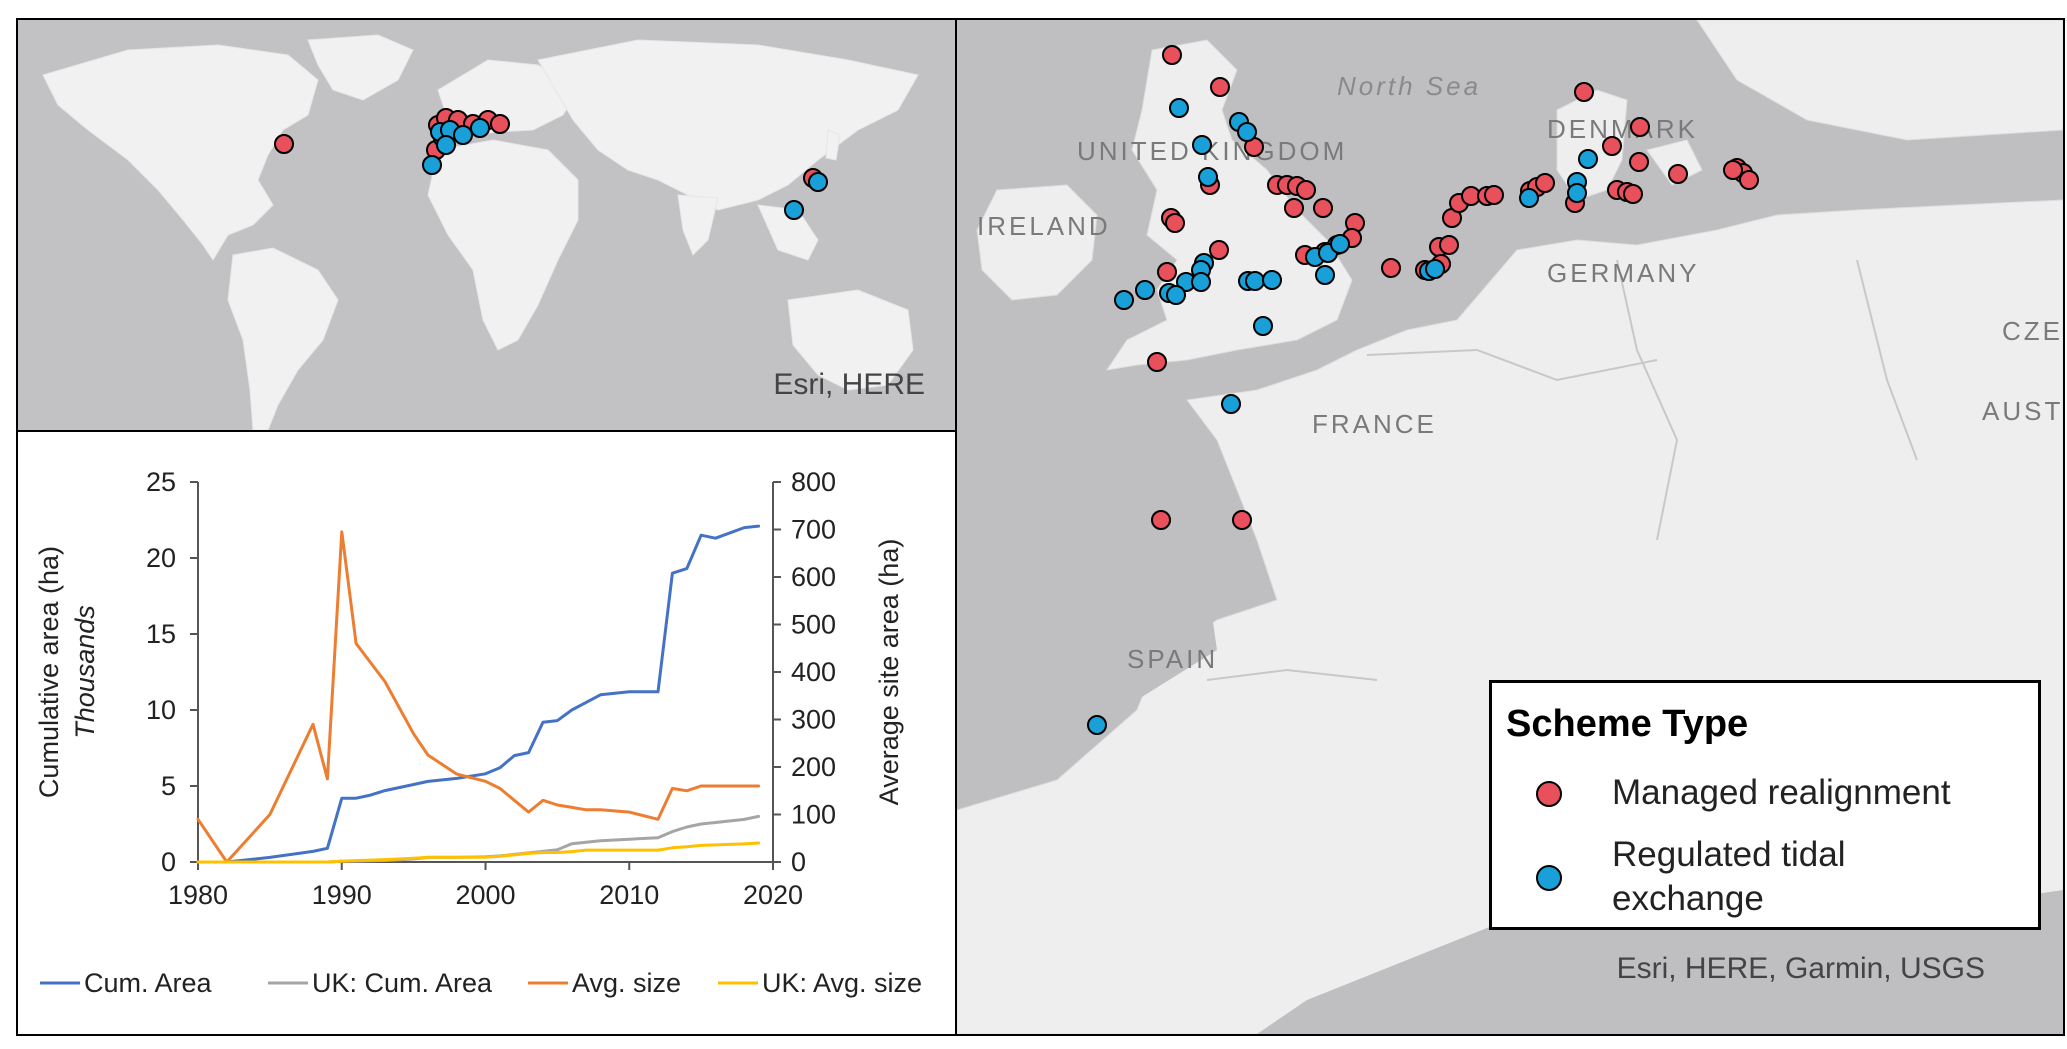 This screenshot has height=1049, width=2067. I want to click on country-borders, so click(1562, 470).